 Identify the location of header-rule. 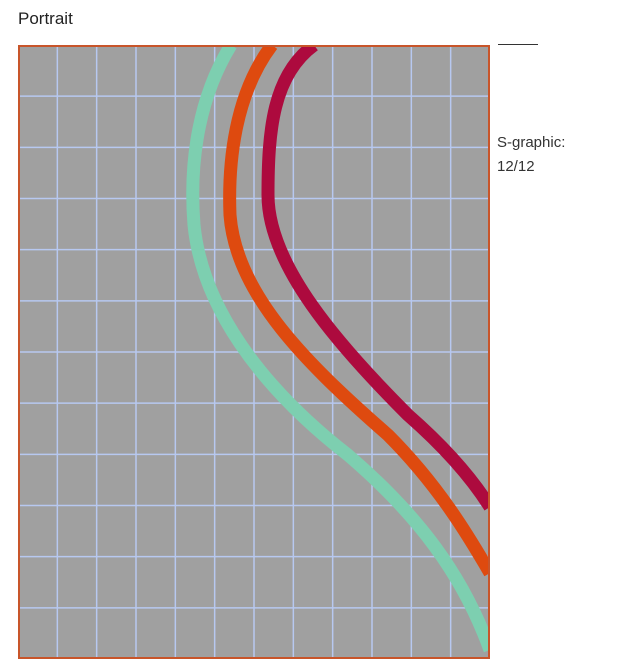
(518, 44).